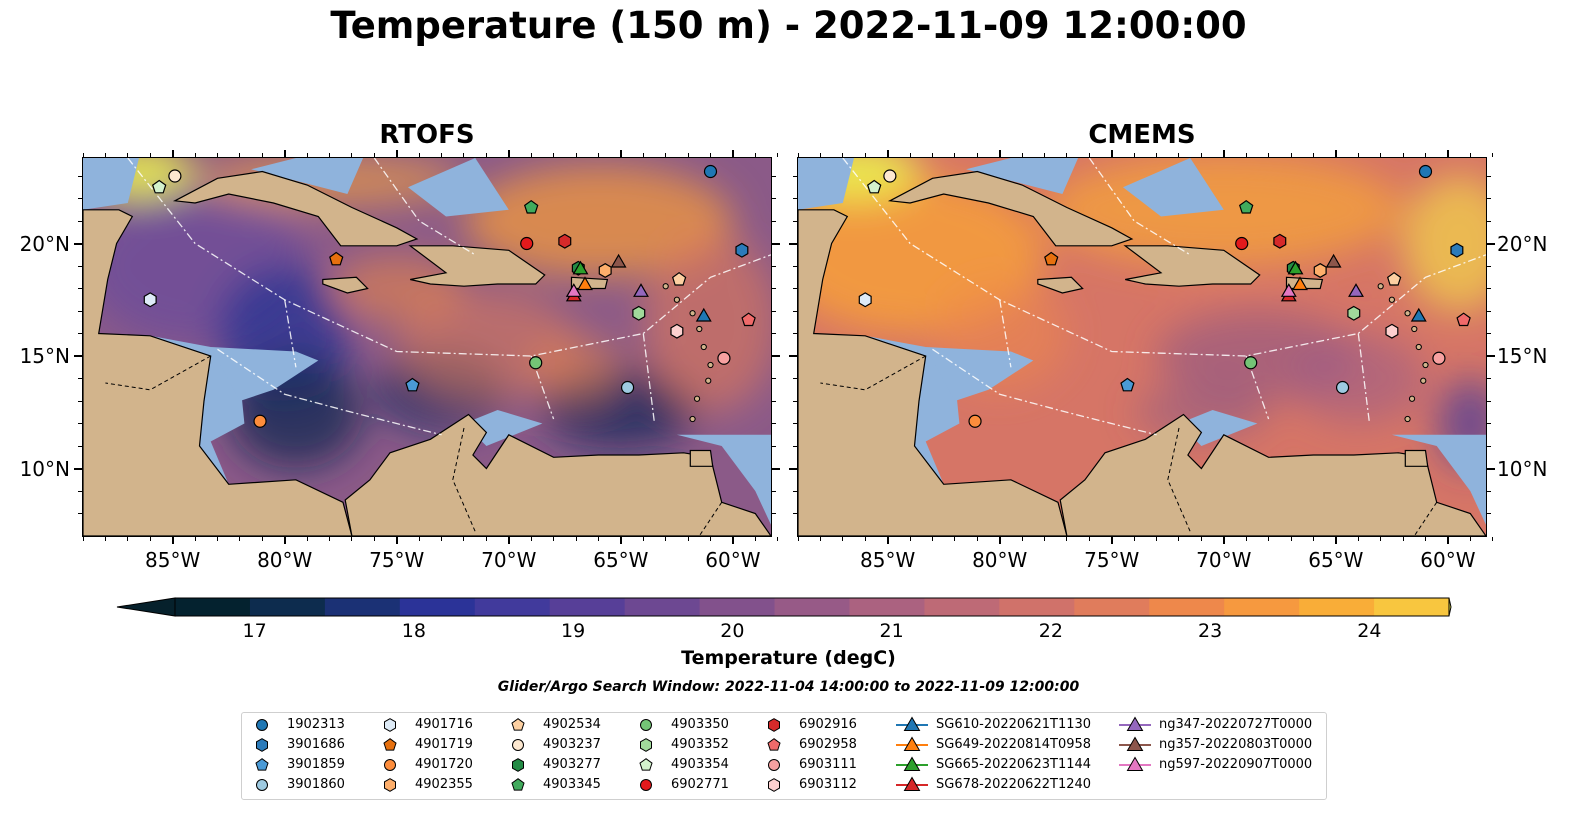 This screenshot has width=1577, height=827. I want to click on lon-tick-label: 80°W, so click(1000, 560).